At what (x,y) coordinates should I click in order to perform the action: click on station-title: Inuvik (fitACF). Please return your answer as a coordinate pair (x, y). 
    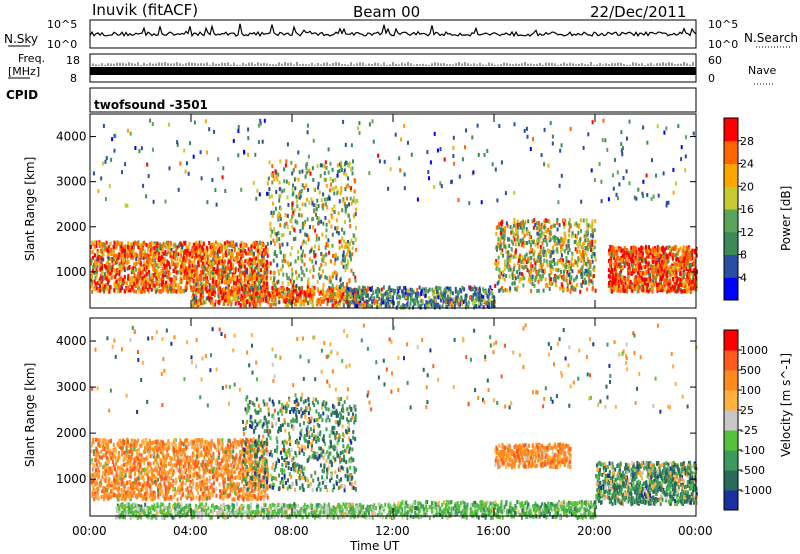
    Looking at the image, I should click on (145, 10).